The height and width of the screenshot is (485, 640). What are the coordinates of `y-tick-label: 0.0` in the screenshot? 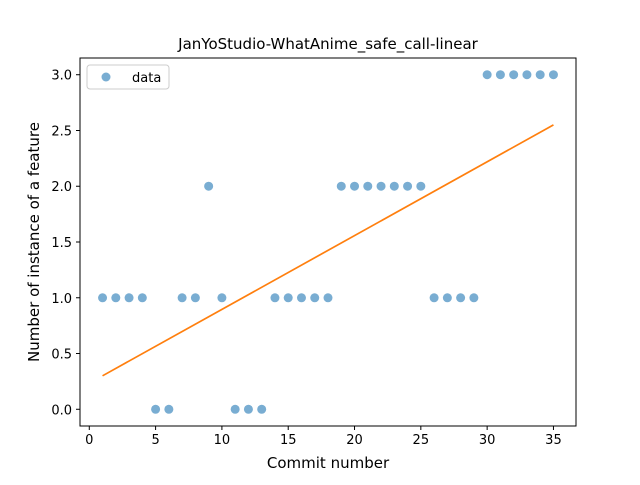 It's located at (61, 410).